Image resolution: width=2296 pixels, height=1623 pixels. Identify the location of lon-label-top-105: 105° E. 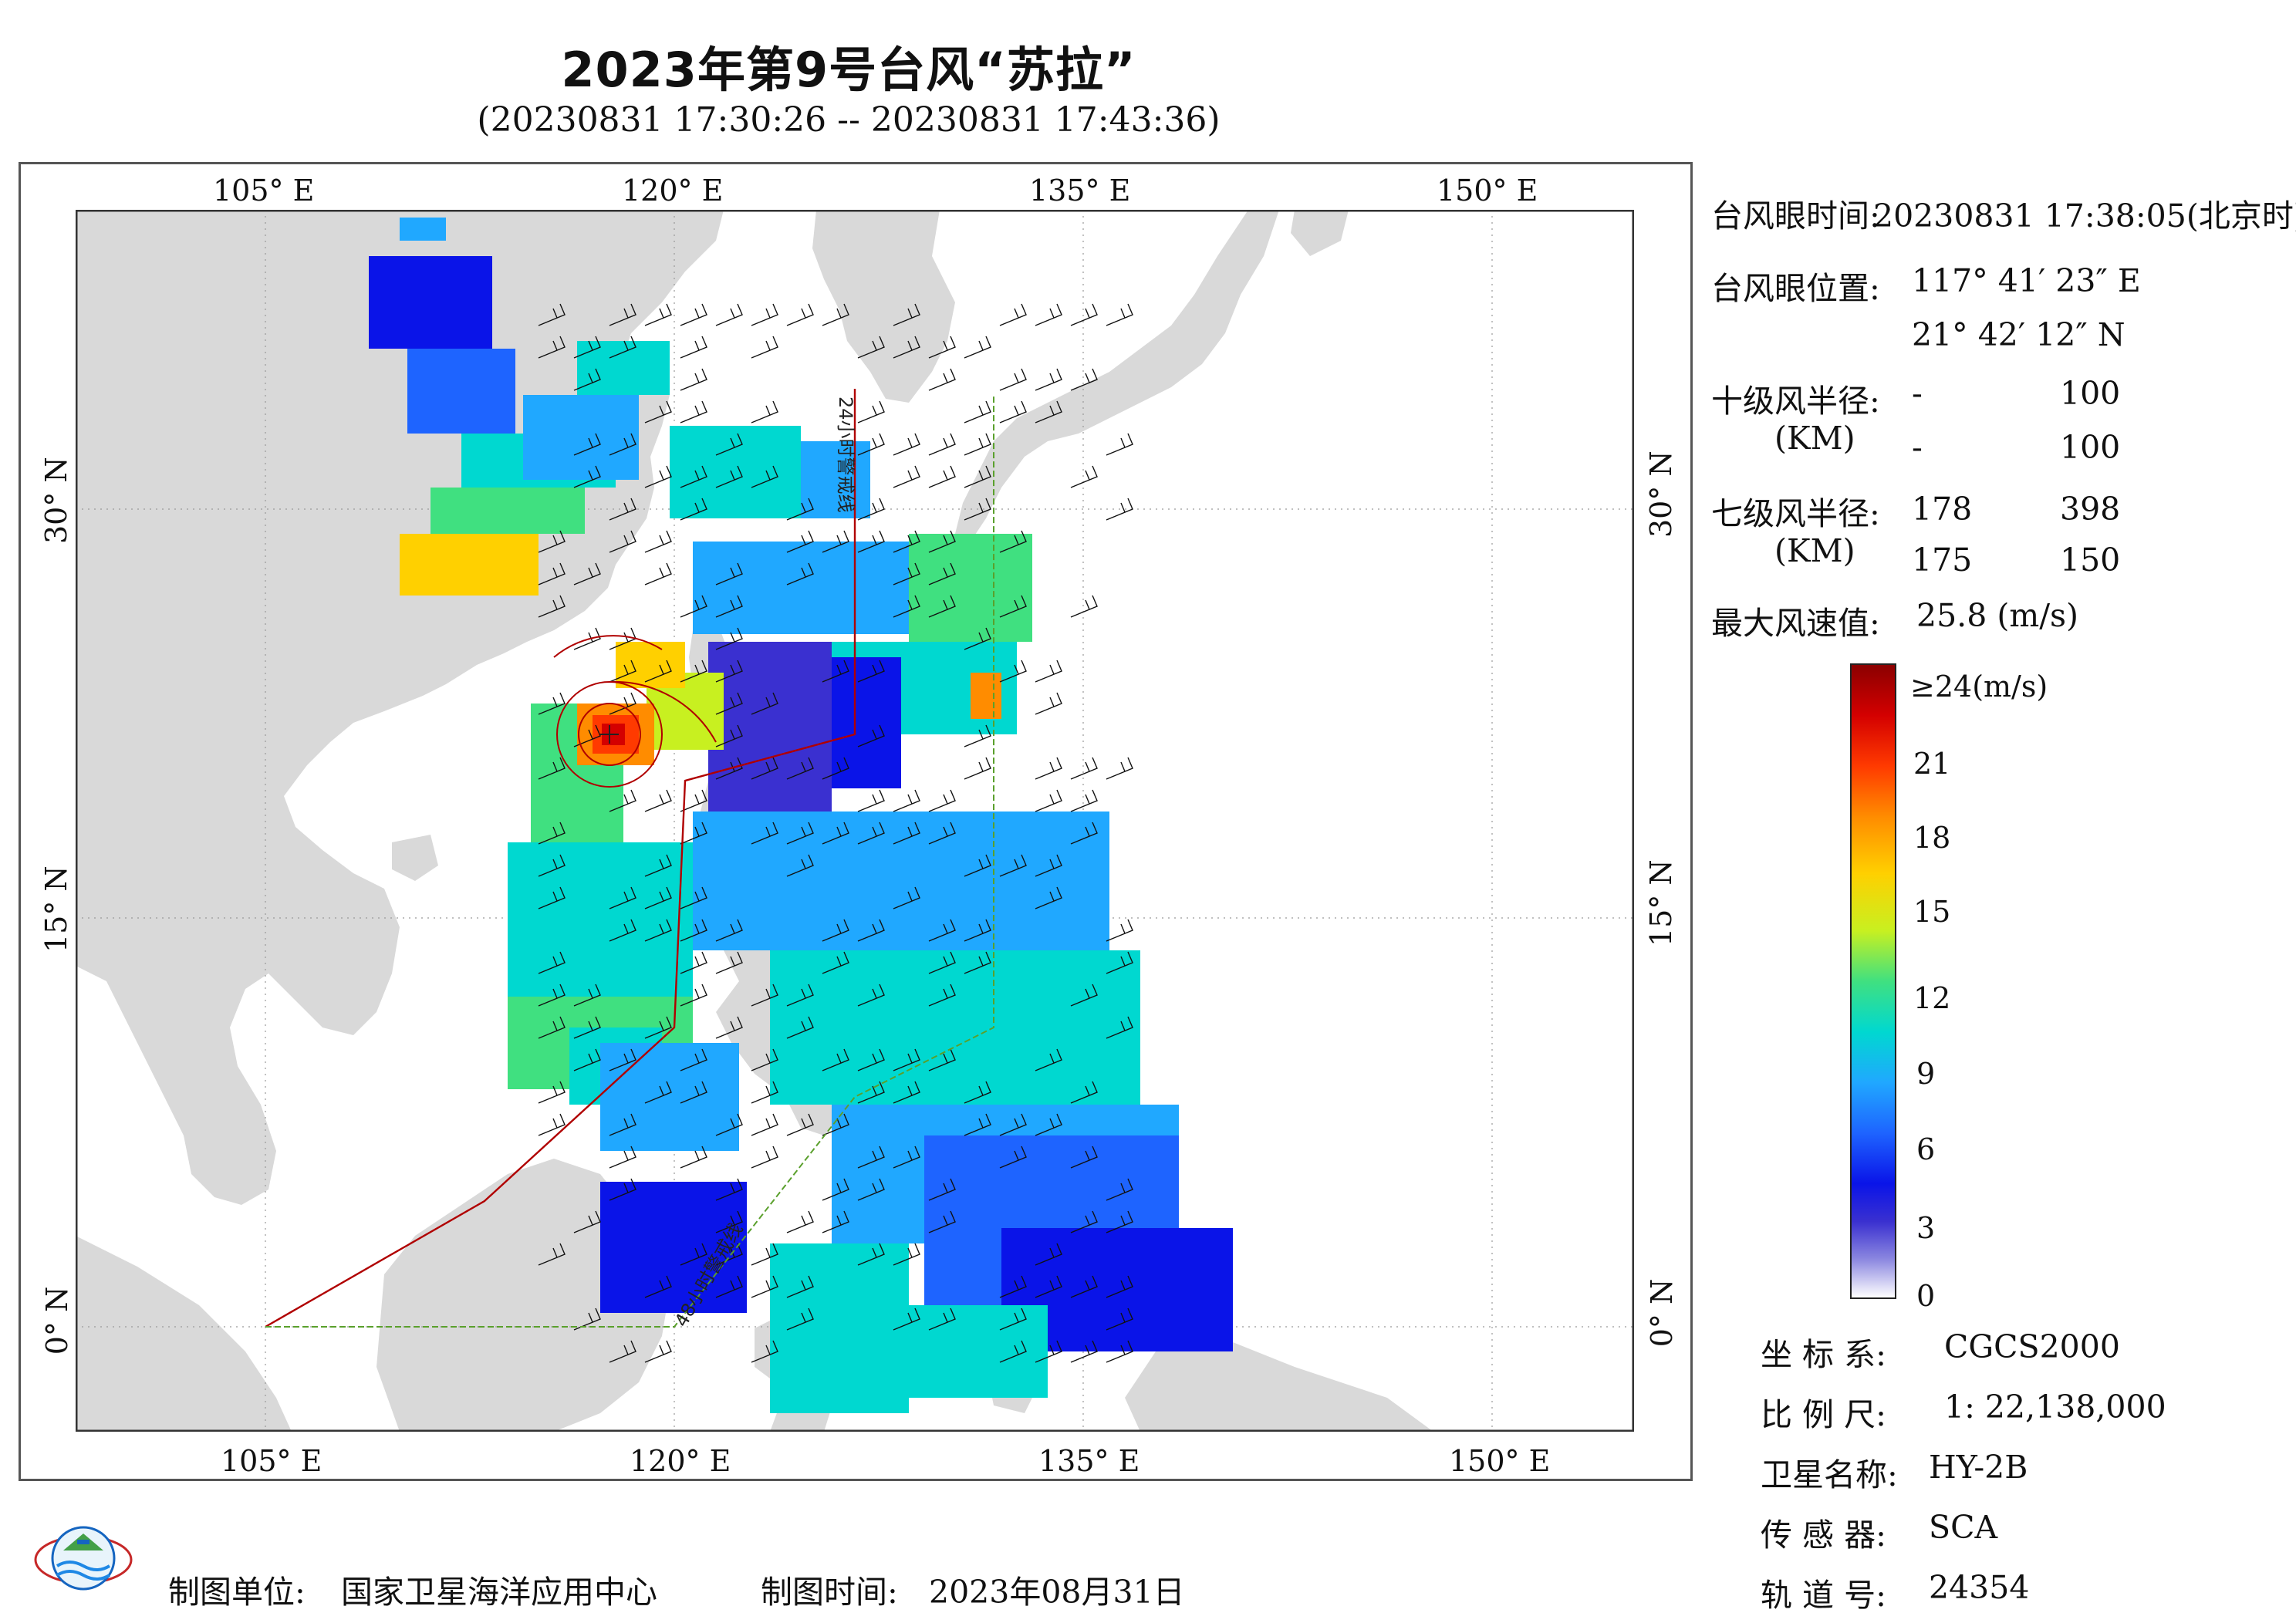
(263, 191).